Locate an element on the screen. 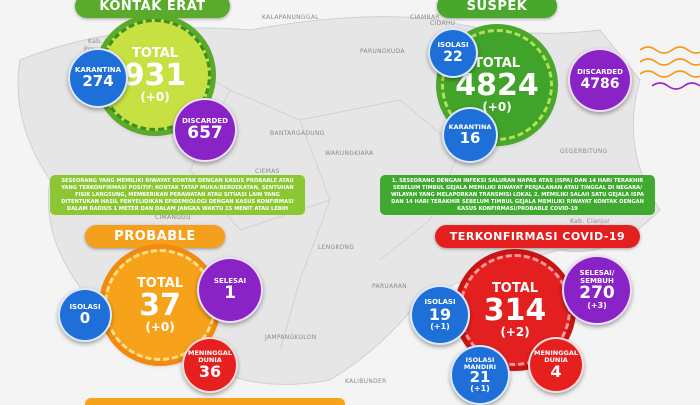 The height and width of the screenshot is (405, 700). circle-value: 4 is located at coordinates (556, 371).